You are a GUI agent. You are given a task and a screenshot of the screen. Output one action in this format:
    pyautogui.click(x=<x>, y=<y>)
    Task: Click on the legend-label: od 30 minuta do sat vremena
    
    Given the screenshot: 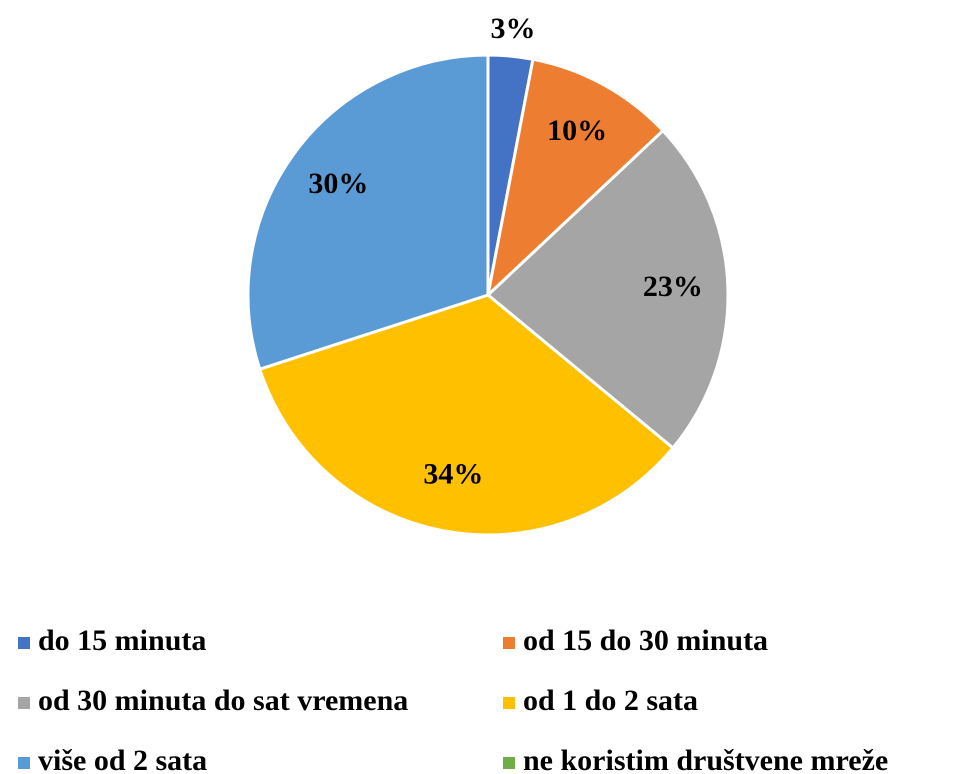 What is the action you would take?
    pyautogui.click(x=223, y=700)
    